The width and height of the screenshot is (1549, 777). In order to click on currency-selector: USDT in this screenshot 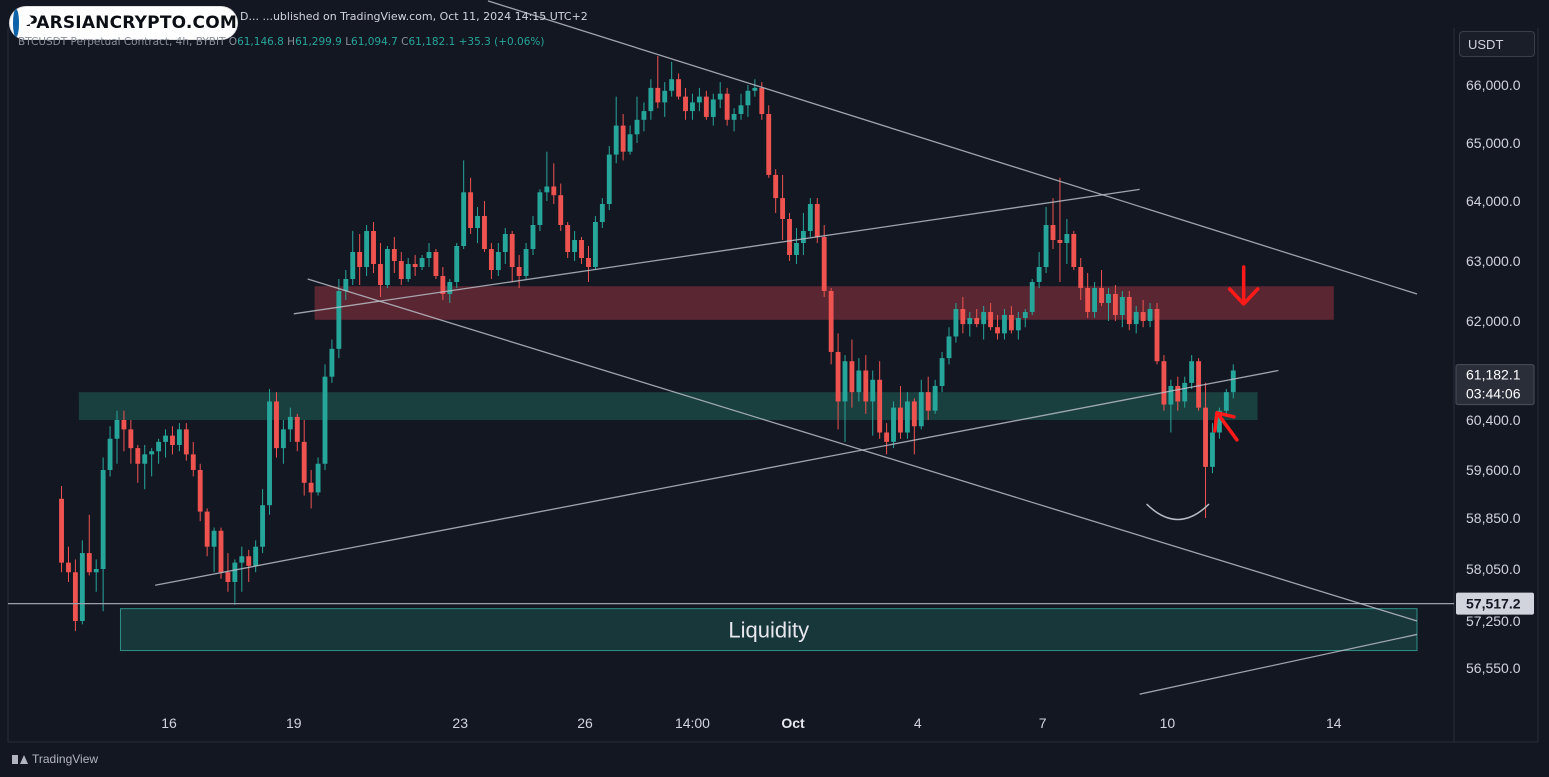, I will do `click(1497, 44)`.